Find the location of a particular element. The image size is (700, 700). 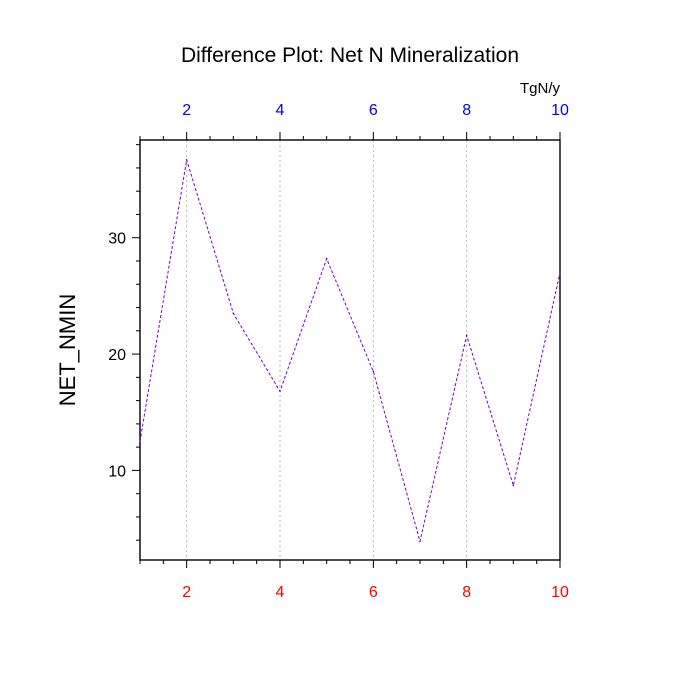

x-bottom-tick-label: 8 is located at coordinates (466, 592).